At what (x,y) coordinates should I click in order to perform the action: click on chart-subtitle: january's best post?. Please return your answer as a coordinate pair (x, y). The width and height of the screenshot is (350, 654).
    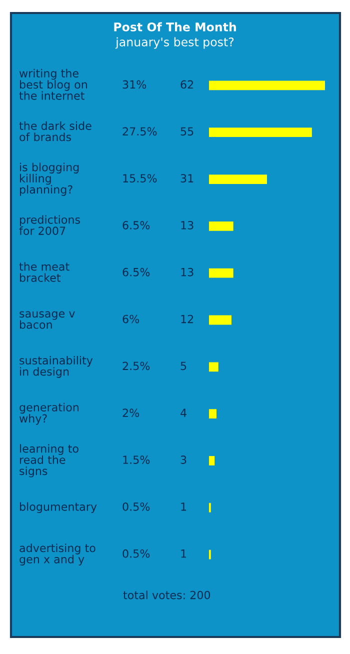
    Looking at the image, I should click on (174, 43).